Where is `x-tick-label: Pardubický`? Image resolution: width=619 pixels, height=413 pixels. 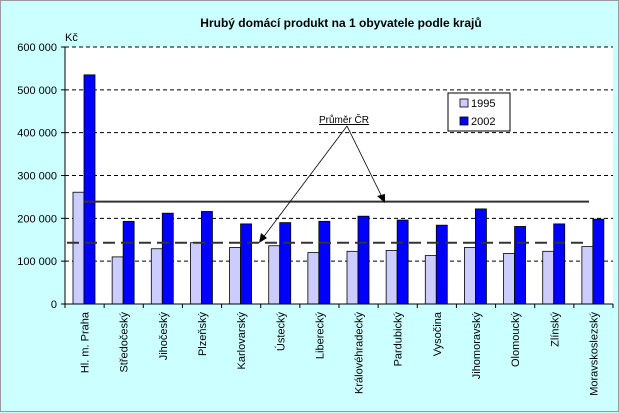
x-tick-label: Pardubický is located at coordinates (399, 339).